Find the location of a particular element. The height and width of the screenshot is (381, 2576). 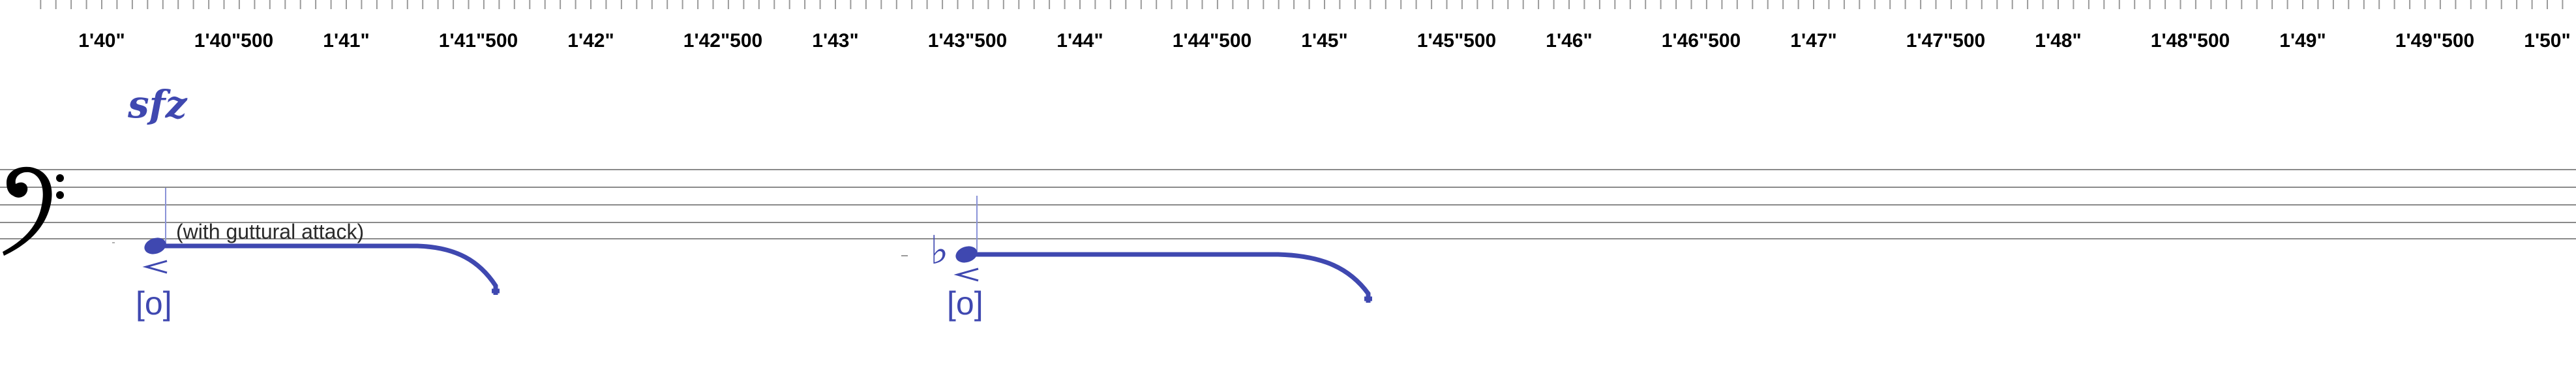

ruler-label: 1'50" is located at coordinates (2547, 41).